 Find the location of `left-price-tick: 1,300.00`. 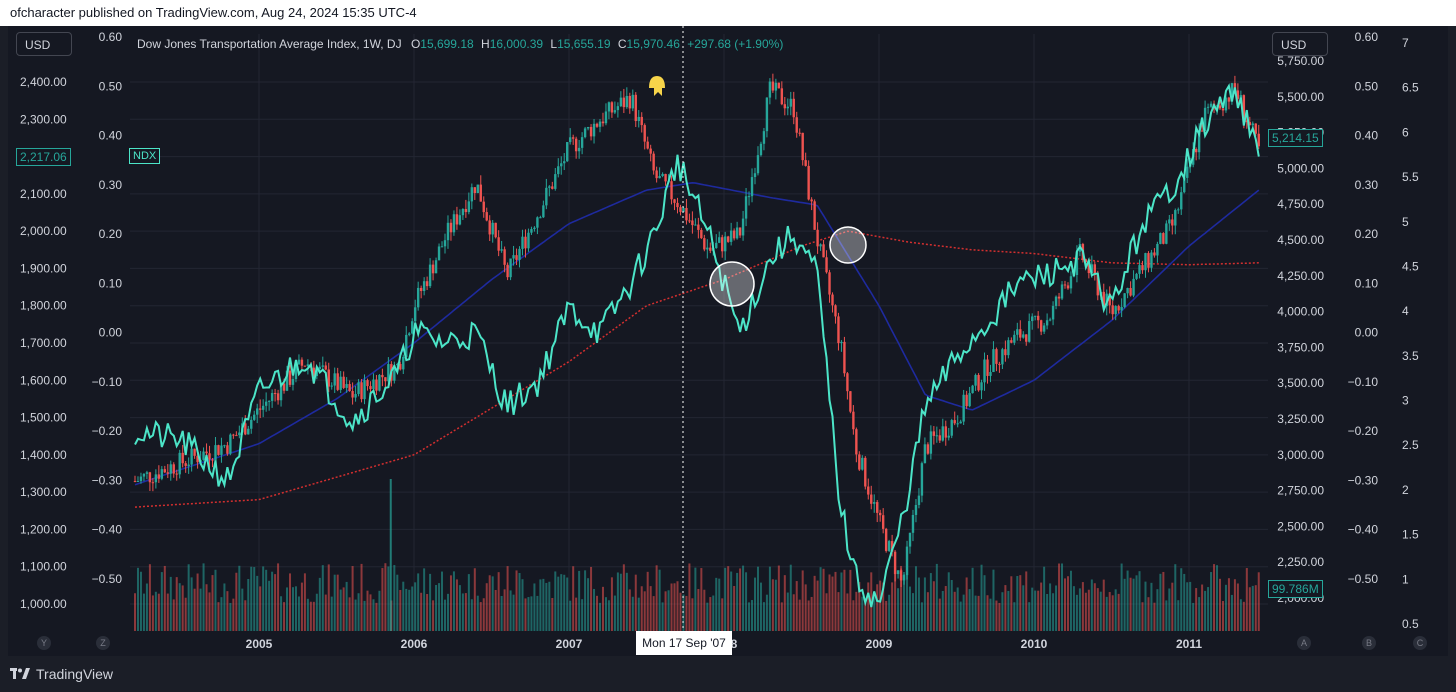

left-price-tick: 1,300.00 is located at coordinates (43, 492).